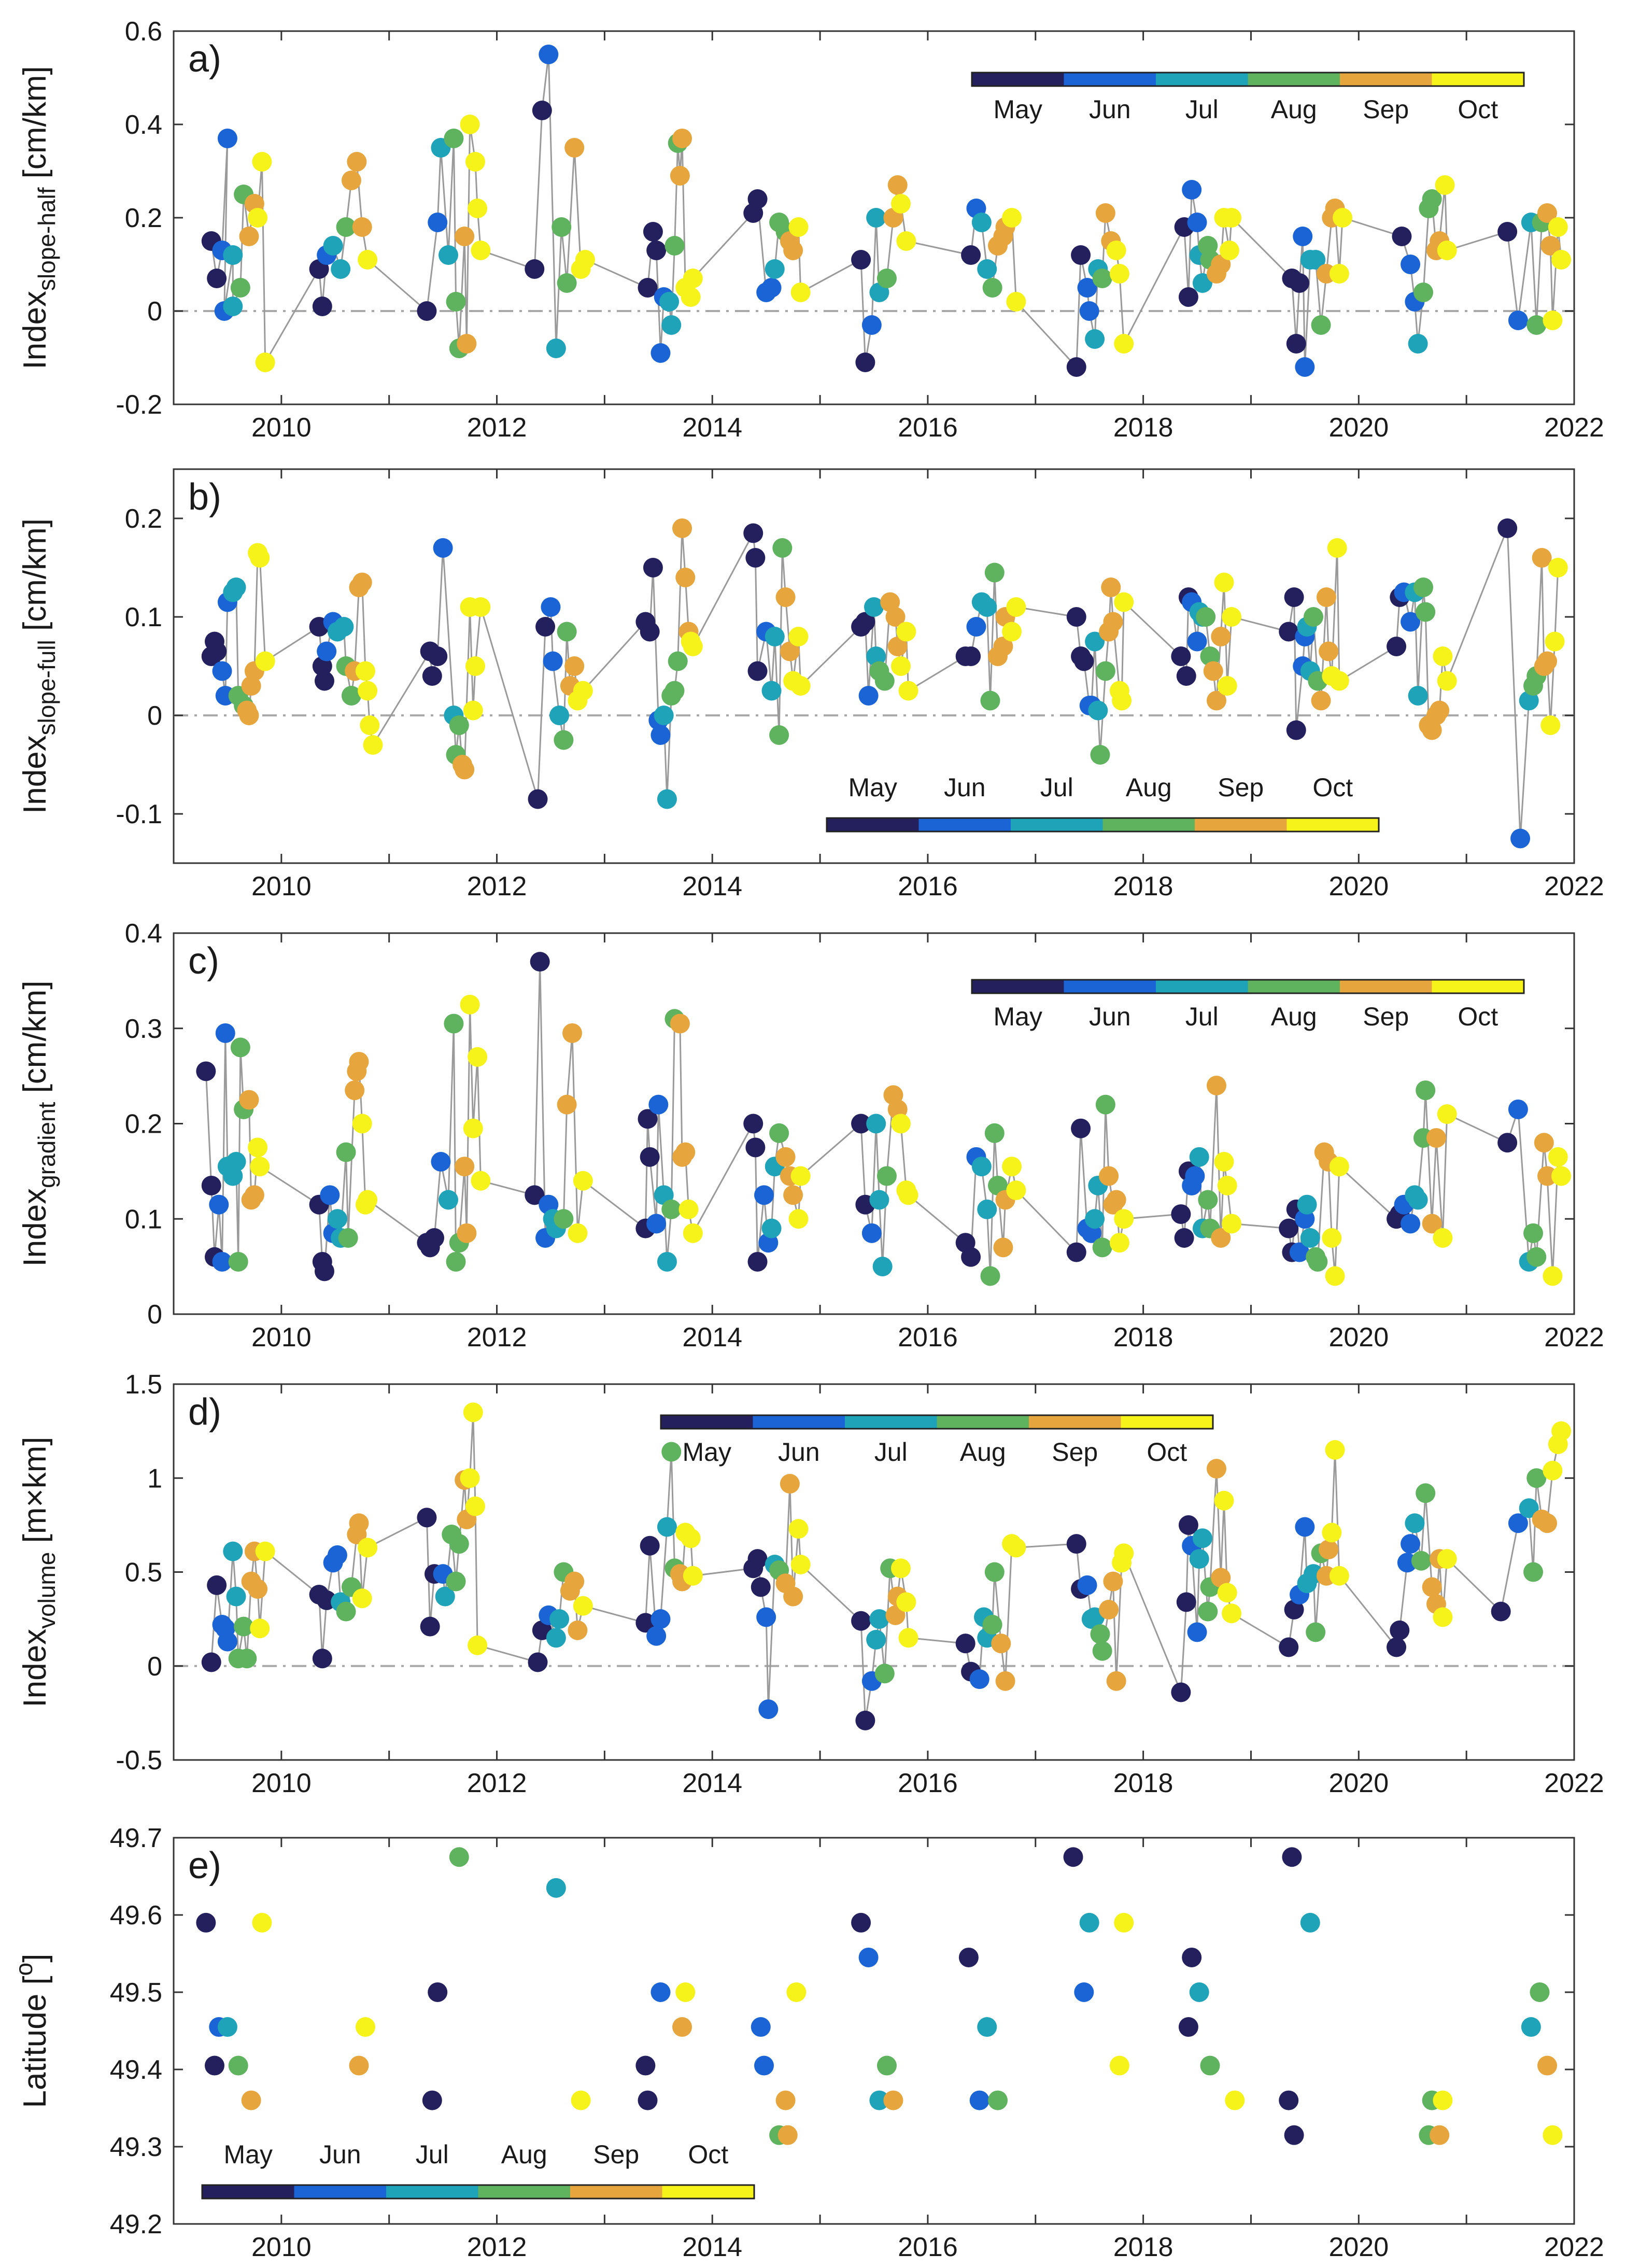 The width and height of the screenshot is (1626, 2268). I want to click on x-tick-label: 2020, so click(1358, 1337).